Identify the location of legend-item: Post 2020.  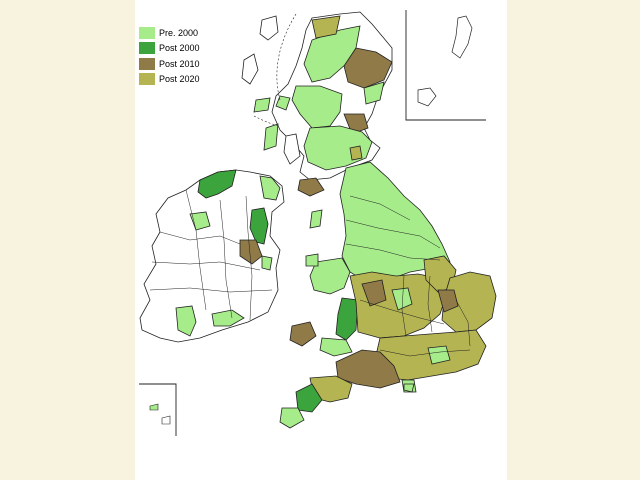
(169, 79).